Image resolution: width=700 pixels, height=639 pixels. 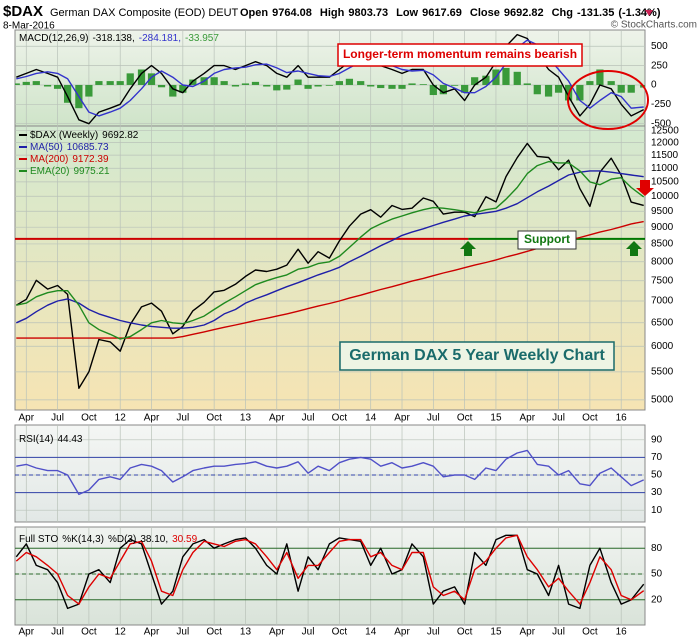 What do you see at coordinates (292, 13) in the screenshot?
I see `stat-value: 9764.08` at bounding box center [292, 13].